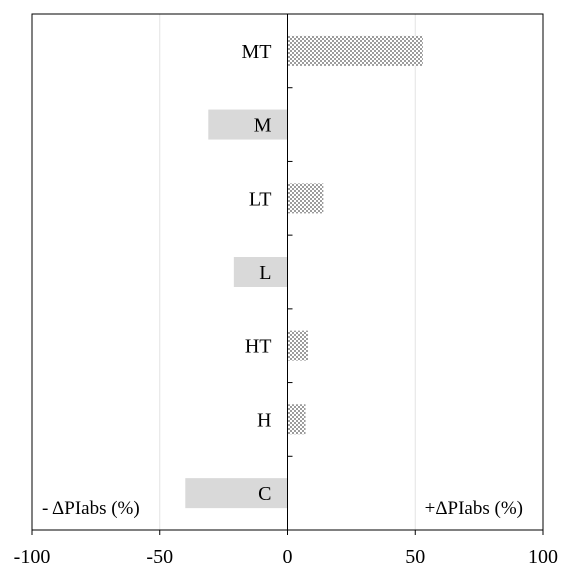  What do you see at coordinates (355, 50) in the screenshot?
I see `bar-mt` at bounding box center [355, 50].